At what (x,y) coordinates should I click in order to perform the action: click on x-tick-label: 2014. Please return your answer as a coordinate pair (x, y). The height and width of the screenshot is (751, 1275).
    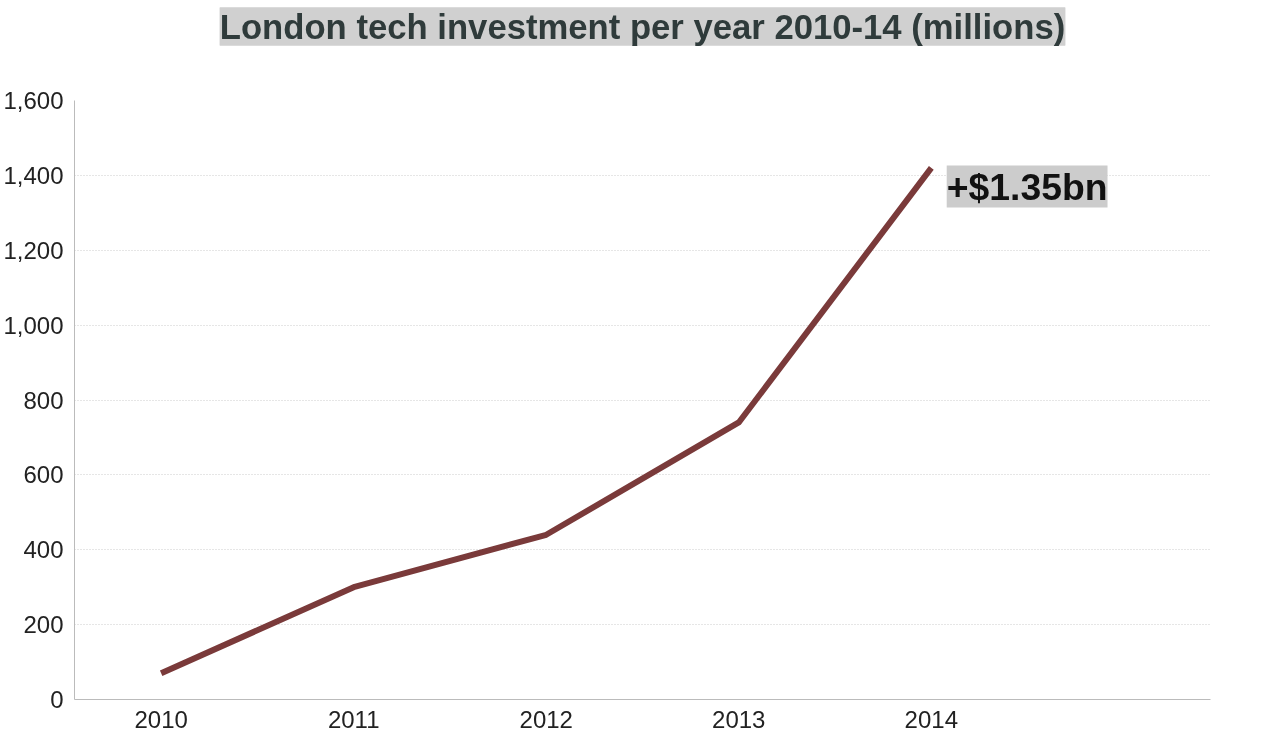
    Looking at the image, I should click on (931, 719).